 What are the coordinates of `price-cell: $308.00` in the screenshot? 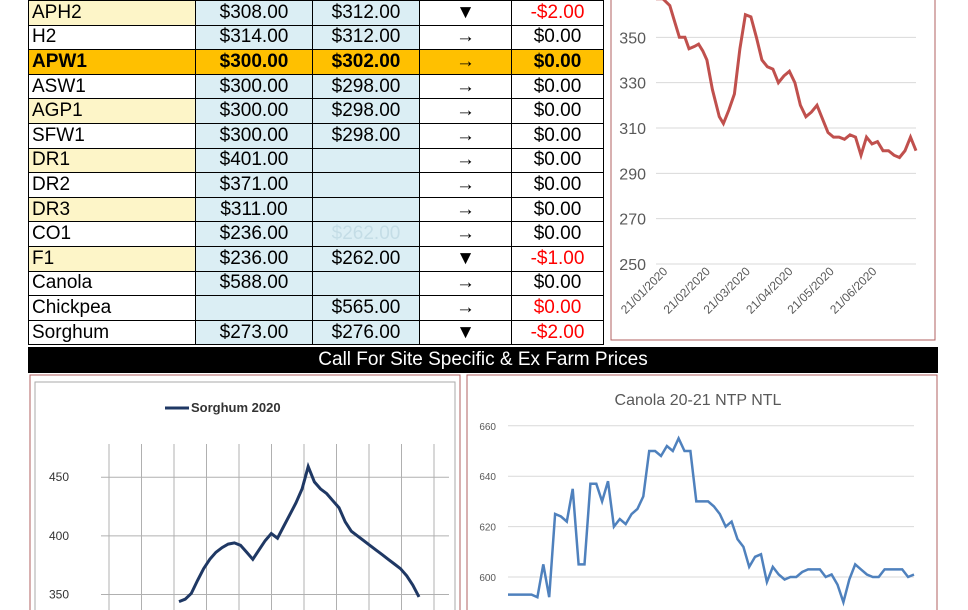 It's located at (254, 13).